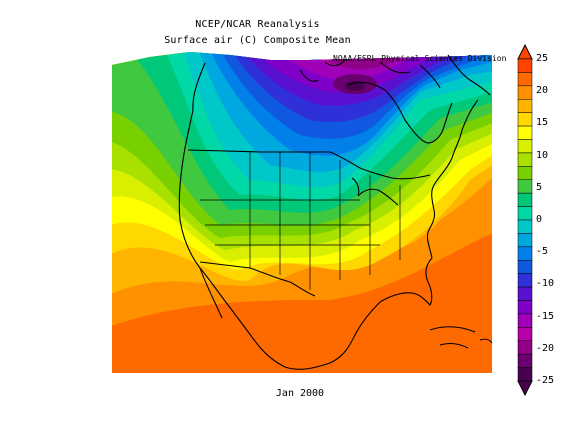 The height and width of the screenshot is (437, 565). I want to click on colorbar-tick-label: -10, so click(545, 284).